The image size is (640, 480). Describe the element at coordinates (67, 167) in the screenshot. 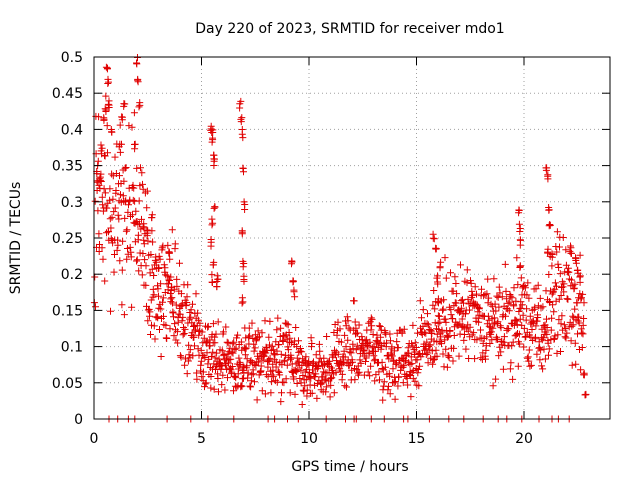

I see `y-tick-label: 0.35` at that location.